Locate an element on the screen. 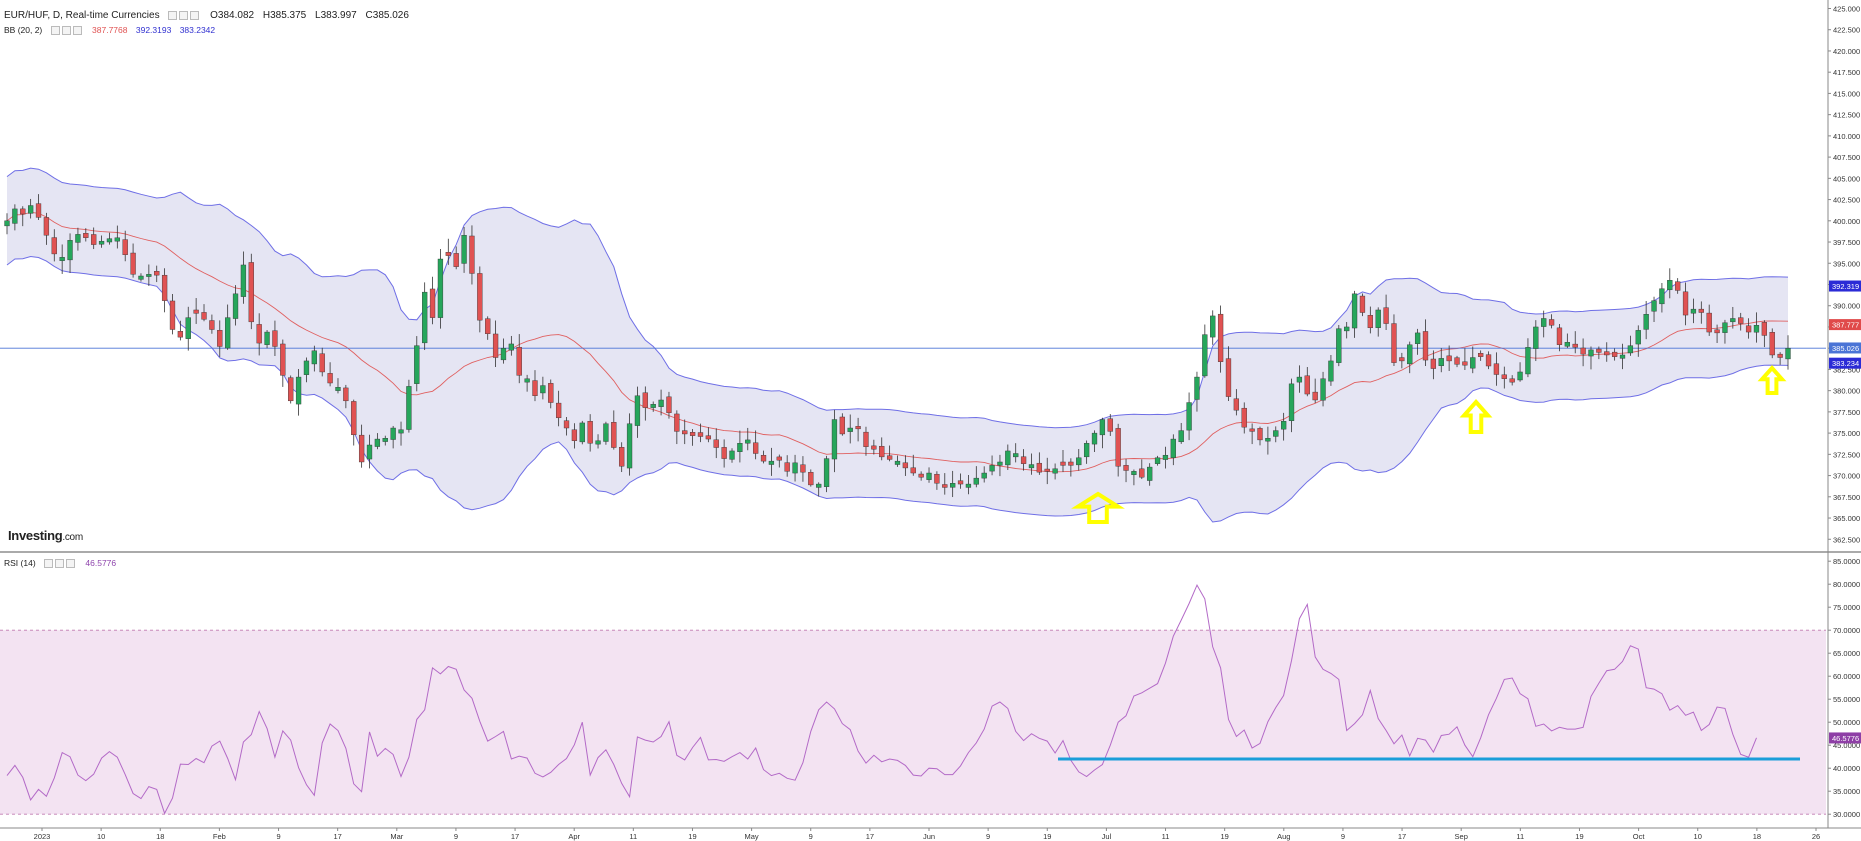 This screenshot has width=1861, height=841. price-axis-label: 365.000 is located at coordinates (1846, 518).